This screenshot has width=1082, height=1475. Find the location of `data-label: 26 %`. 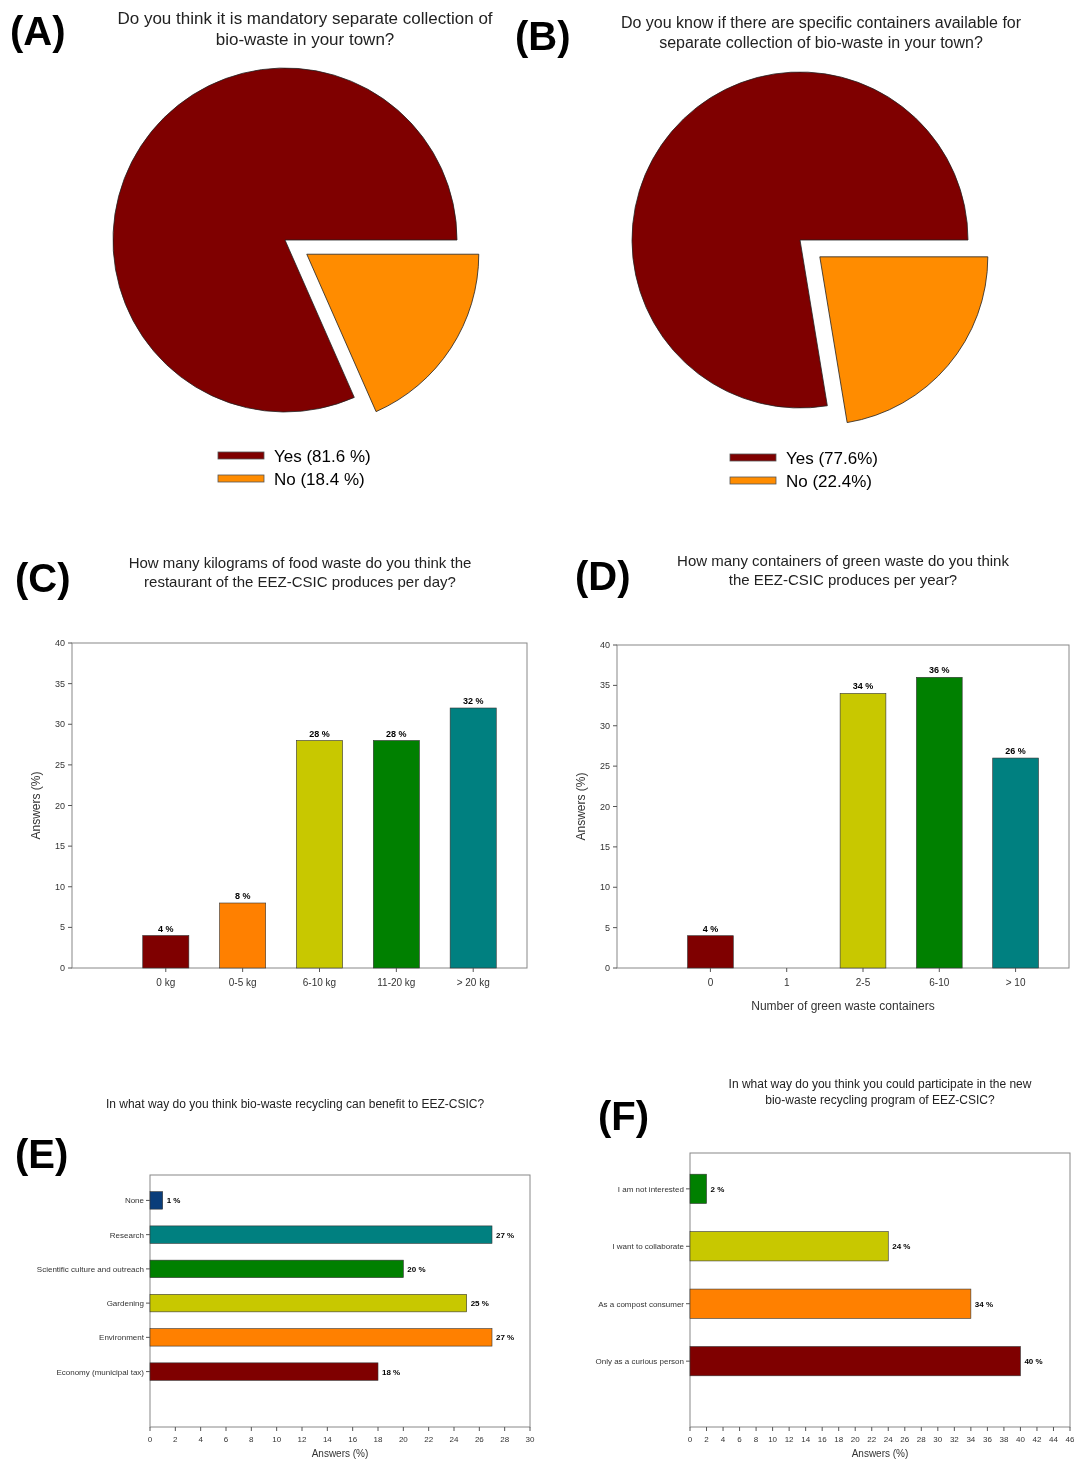

data-label: 26 % is located at coordinates (1015, 751).